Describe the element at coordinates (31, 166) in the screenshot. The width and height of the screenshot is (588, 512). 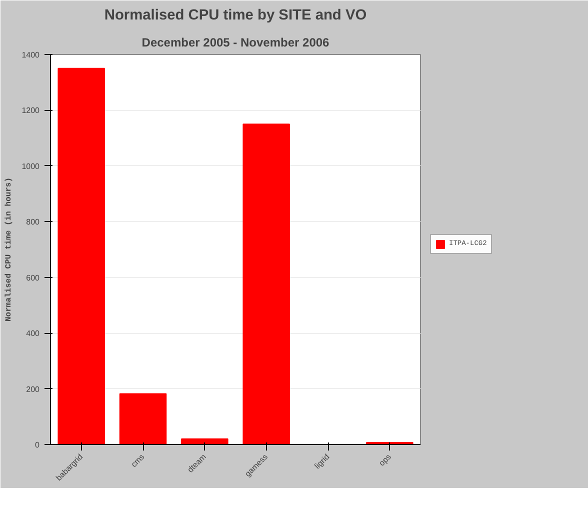
I see `y-tick-label: 1000` at that location.